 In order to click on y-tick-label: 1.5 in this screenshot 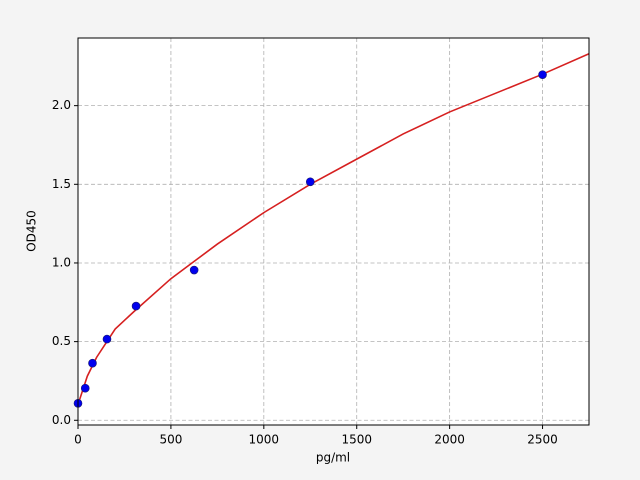, I will do `click(61, 184)`.